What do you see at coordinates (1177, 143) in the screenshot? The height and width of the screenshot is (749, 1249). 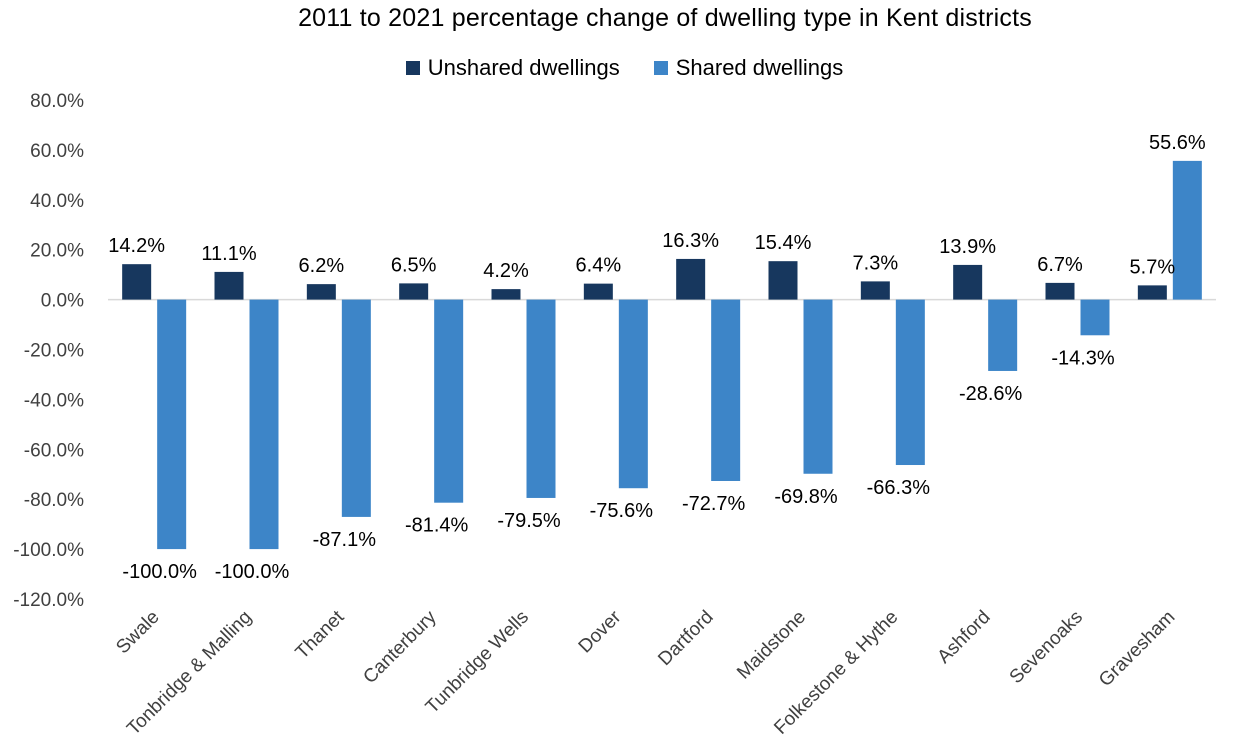 I see `data-label-shared: 55.6%` at bounding box center [1177, 143].